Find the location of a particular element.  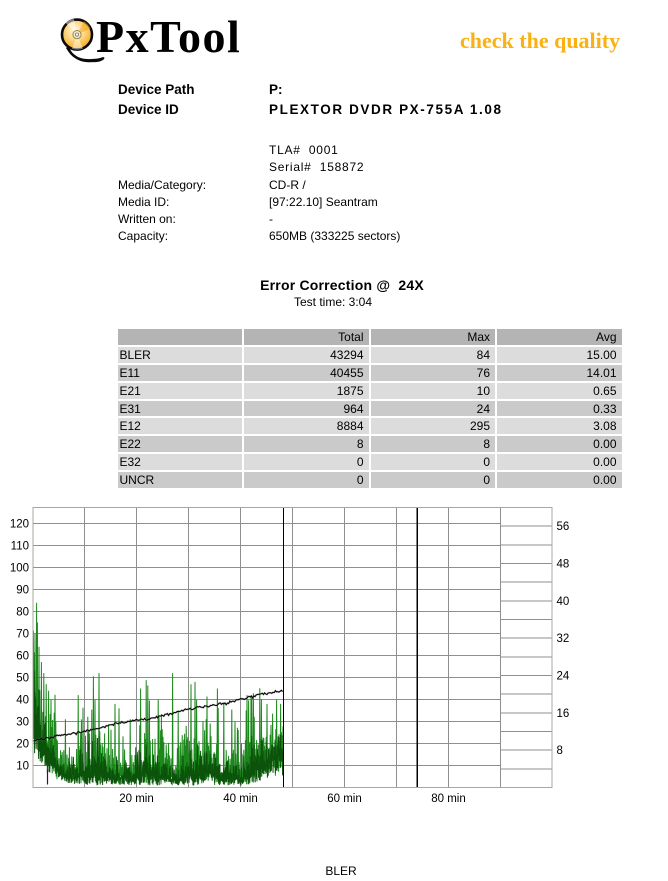

svg-text: 8 is located at coordinates (560, 751).